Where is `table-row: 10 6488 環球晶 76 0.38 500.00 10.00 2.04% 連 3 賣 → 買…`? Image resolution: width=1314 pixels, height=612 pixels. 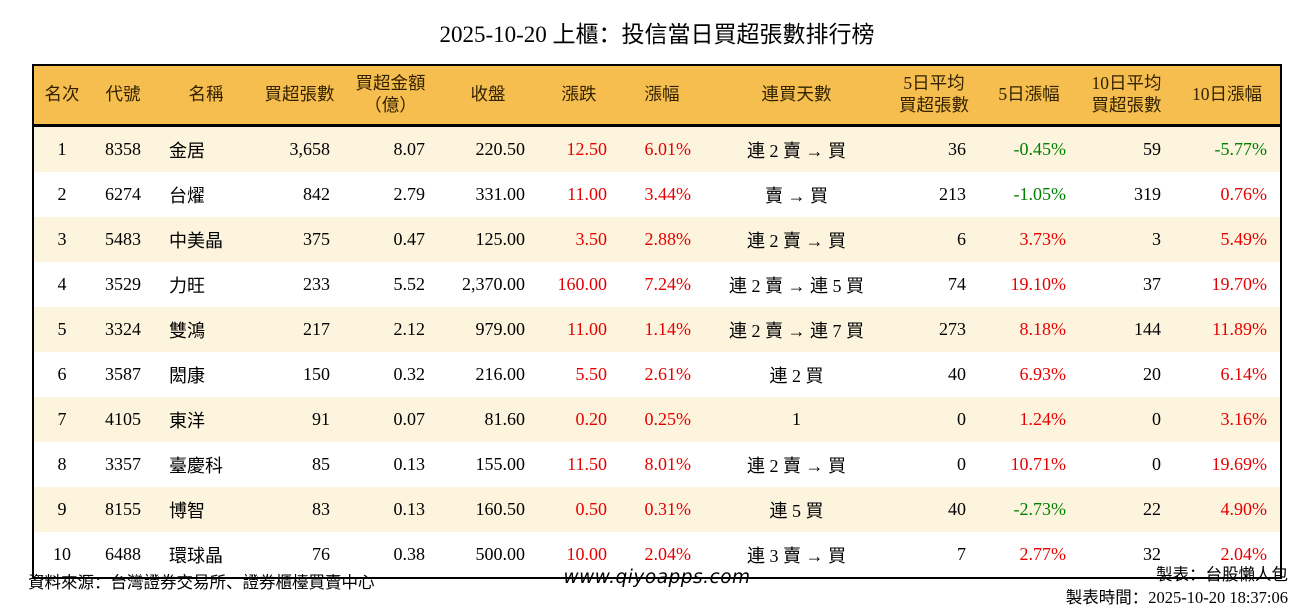
table-row: 10 6488 環球晶 76 0.38 500.00 10.00 2.04% 連 3 賣 → 買… is located at coordinates (657, 555).